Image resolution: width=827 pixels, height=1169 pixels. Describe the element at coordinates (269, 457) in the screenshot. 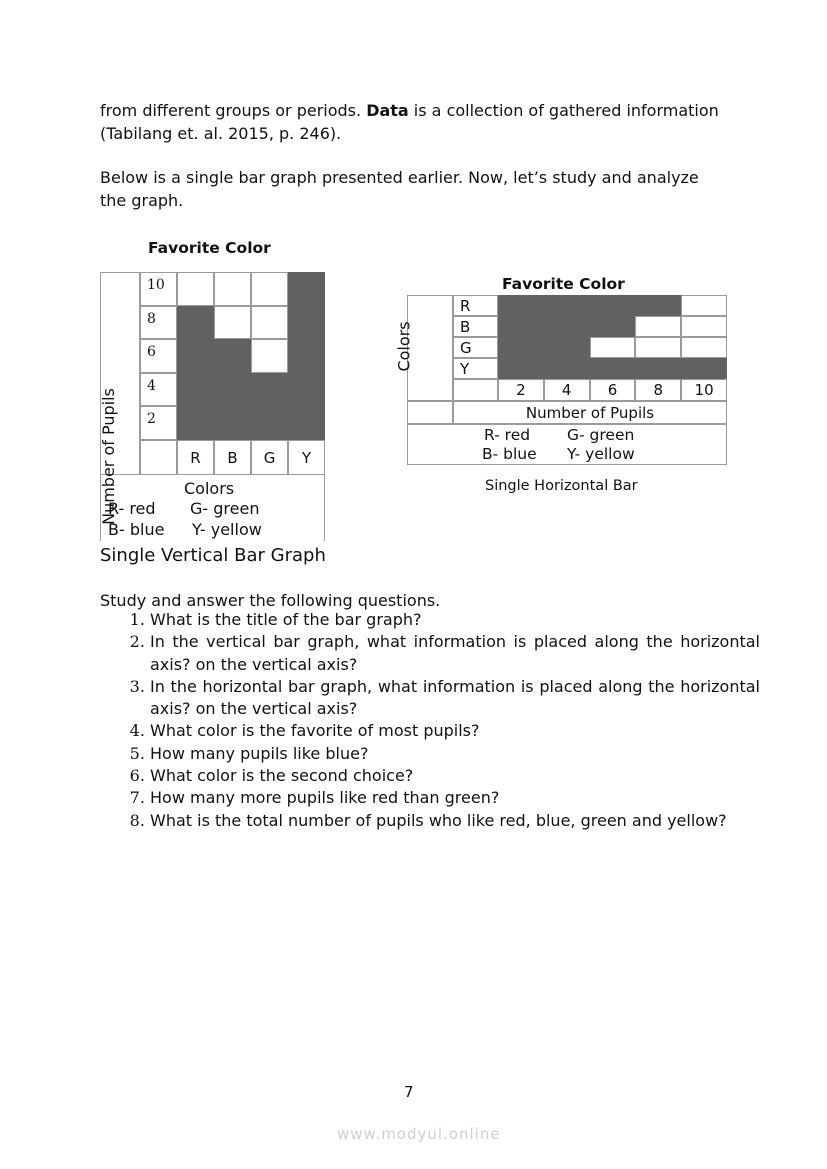

I see `x-tick-label: G` at that location.